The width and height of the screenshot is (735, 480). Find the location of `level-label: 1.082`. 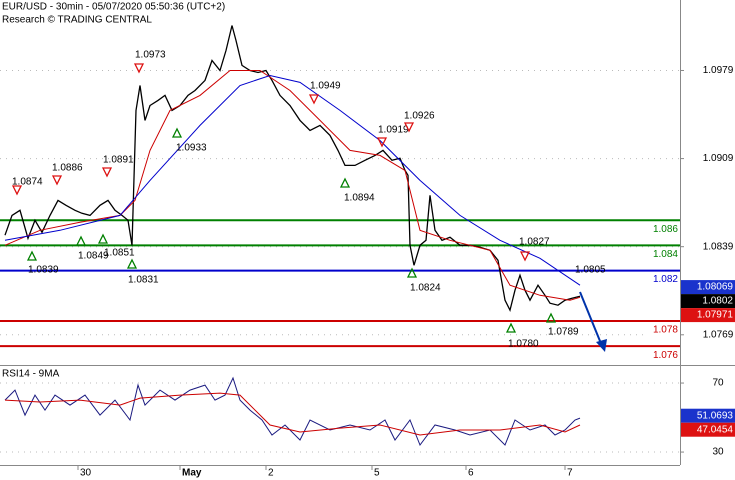

level-label: 1.082 is located at coordinates (665, 279).